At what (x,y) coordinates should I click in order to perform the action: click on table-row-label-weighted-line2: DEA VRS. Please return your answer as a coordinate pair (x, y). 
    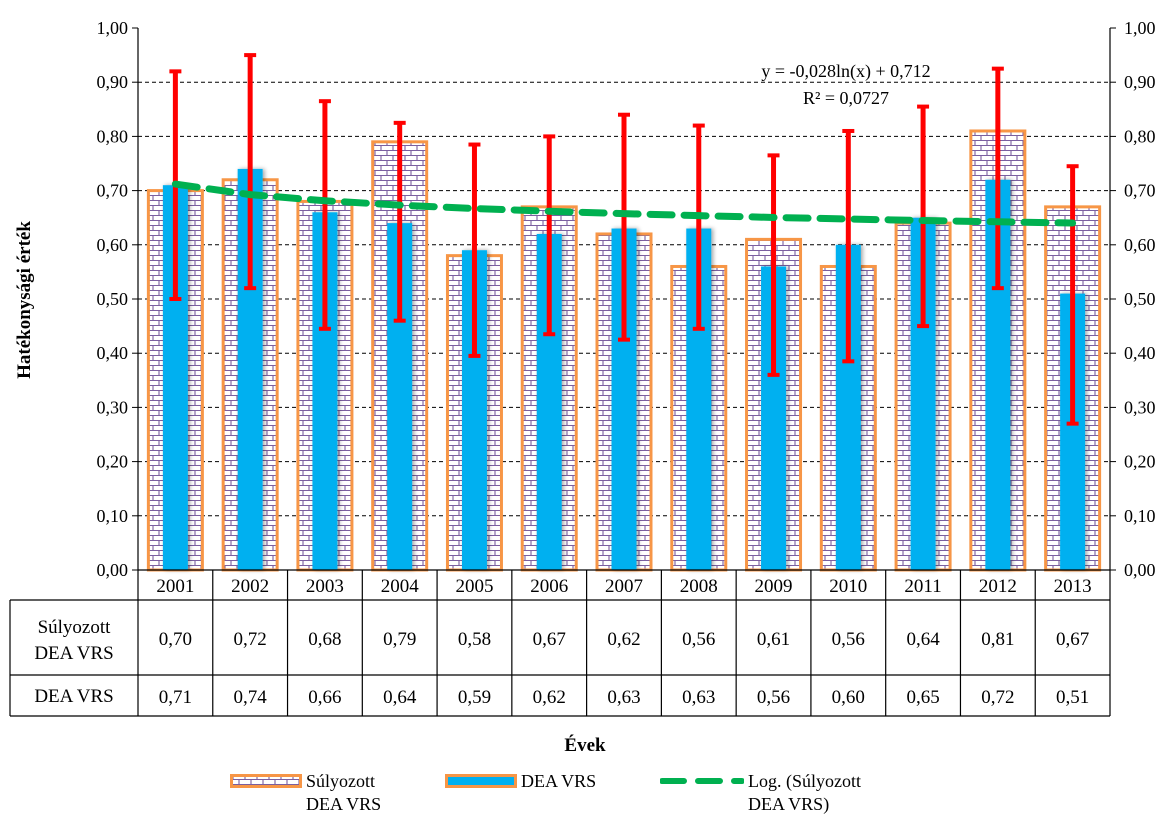
    Looking at the image, I should click on (73, 653).